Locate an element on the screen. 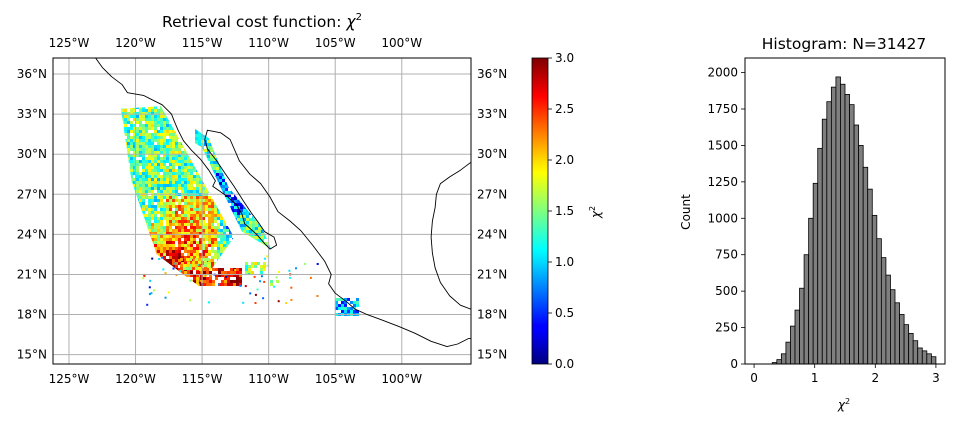  lat-label-right: 18°N is located at coordinates (492, 315).